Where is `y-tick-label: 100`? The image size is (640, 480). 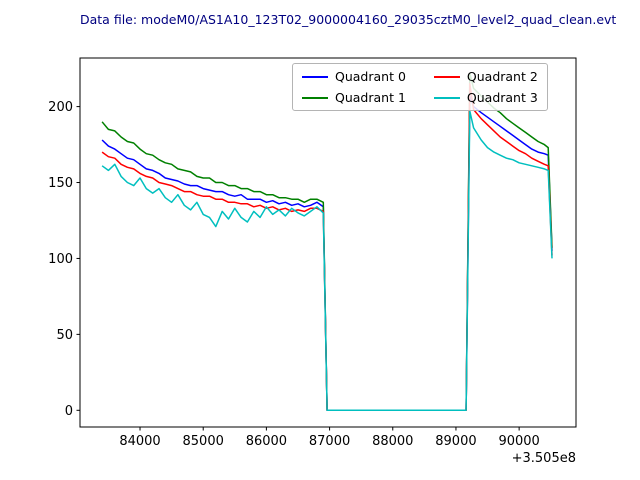
y-tick-label: 100 is located at coordinates (60, 259).